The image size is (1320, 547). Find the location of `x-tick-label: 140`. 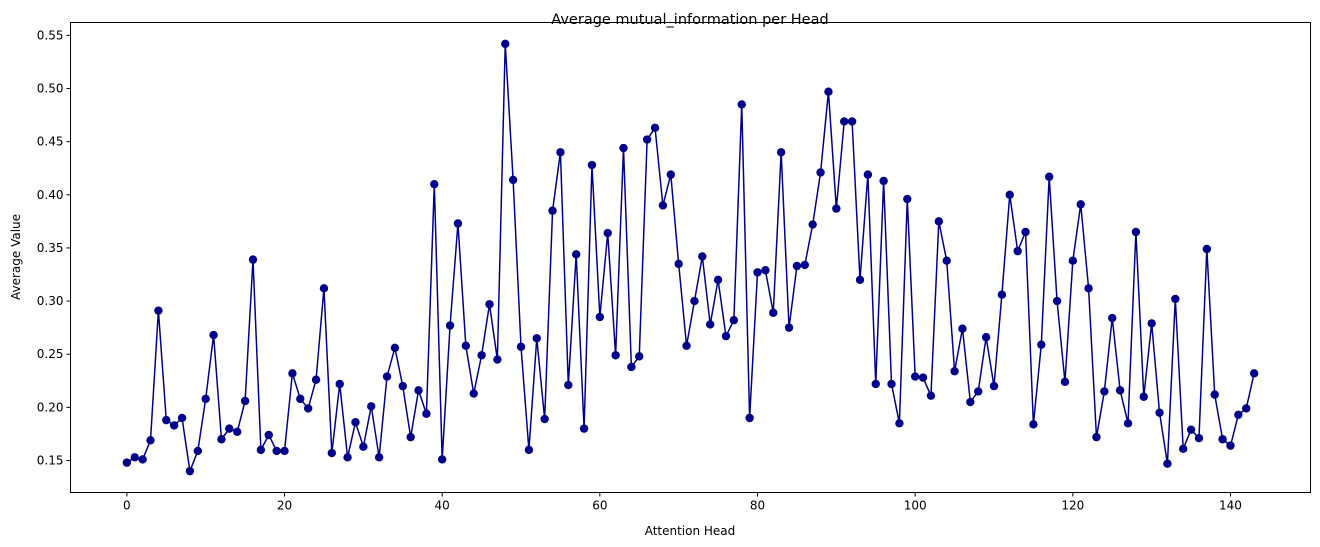

x-tick-label: 140 is located at coordinates (1230, 506).